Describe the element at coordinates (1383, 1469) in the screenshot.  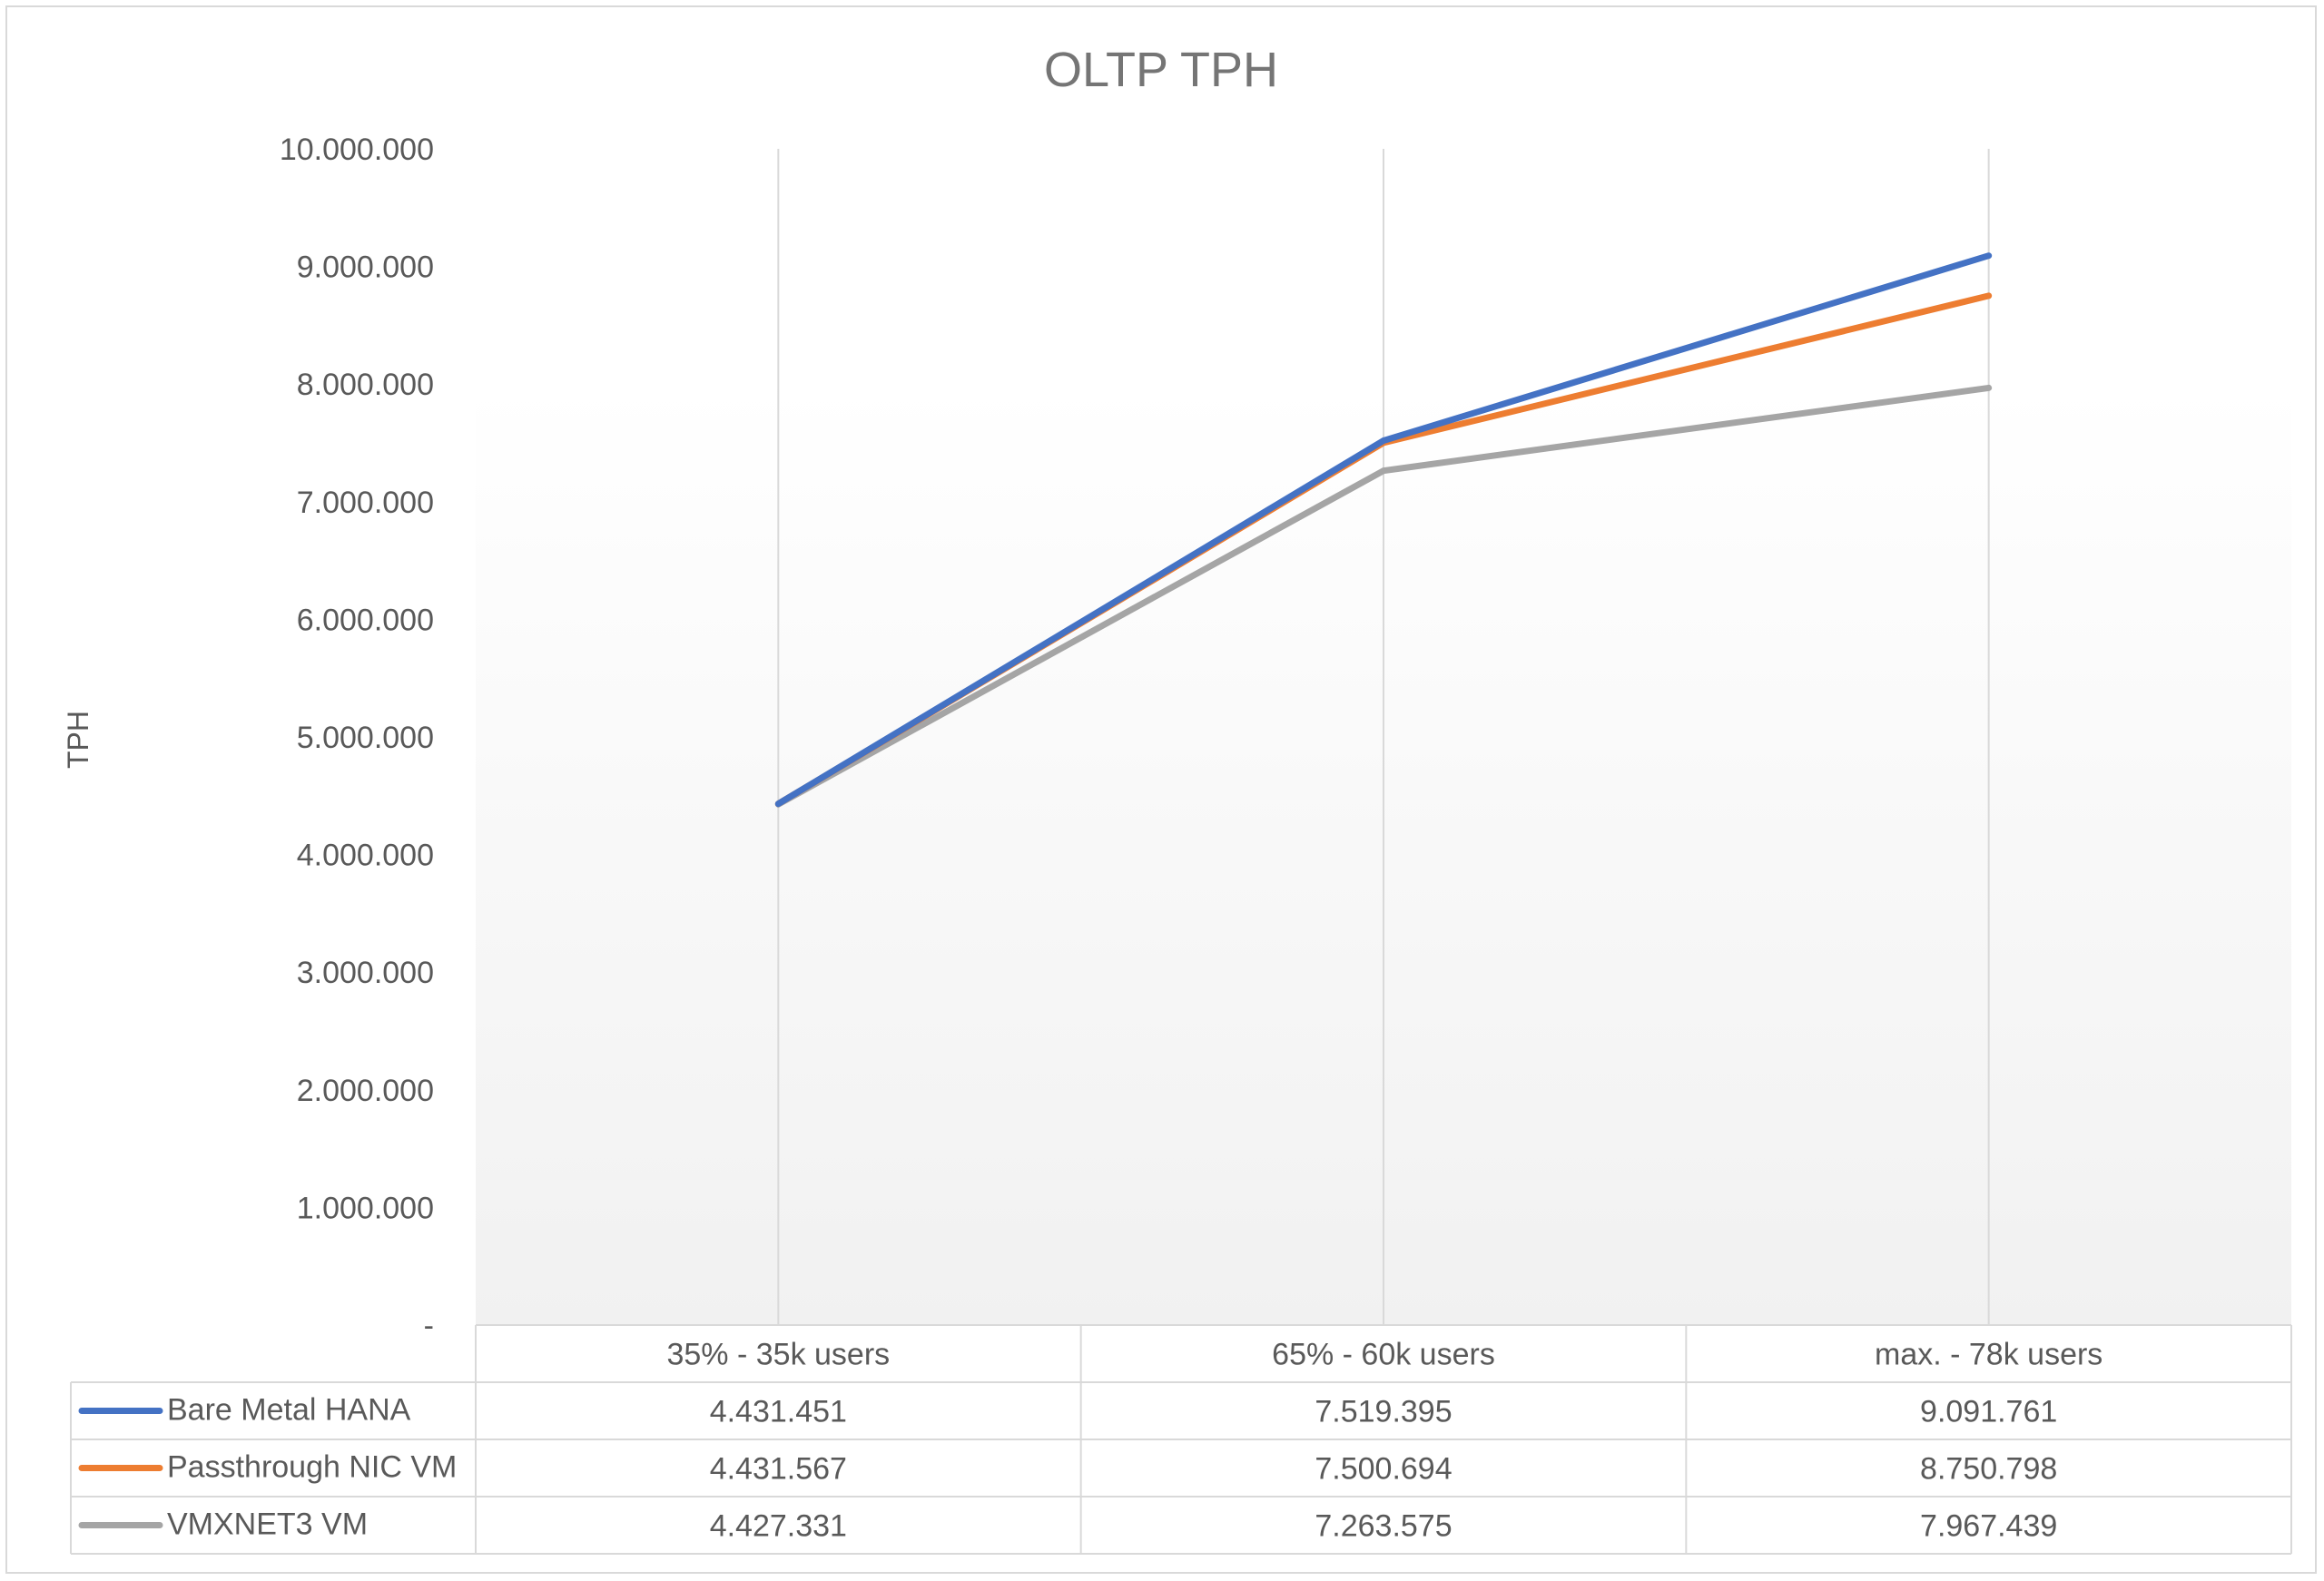
I see `table-cell-value: 7.500.694` at that location.